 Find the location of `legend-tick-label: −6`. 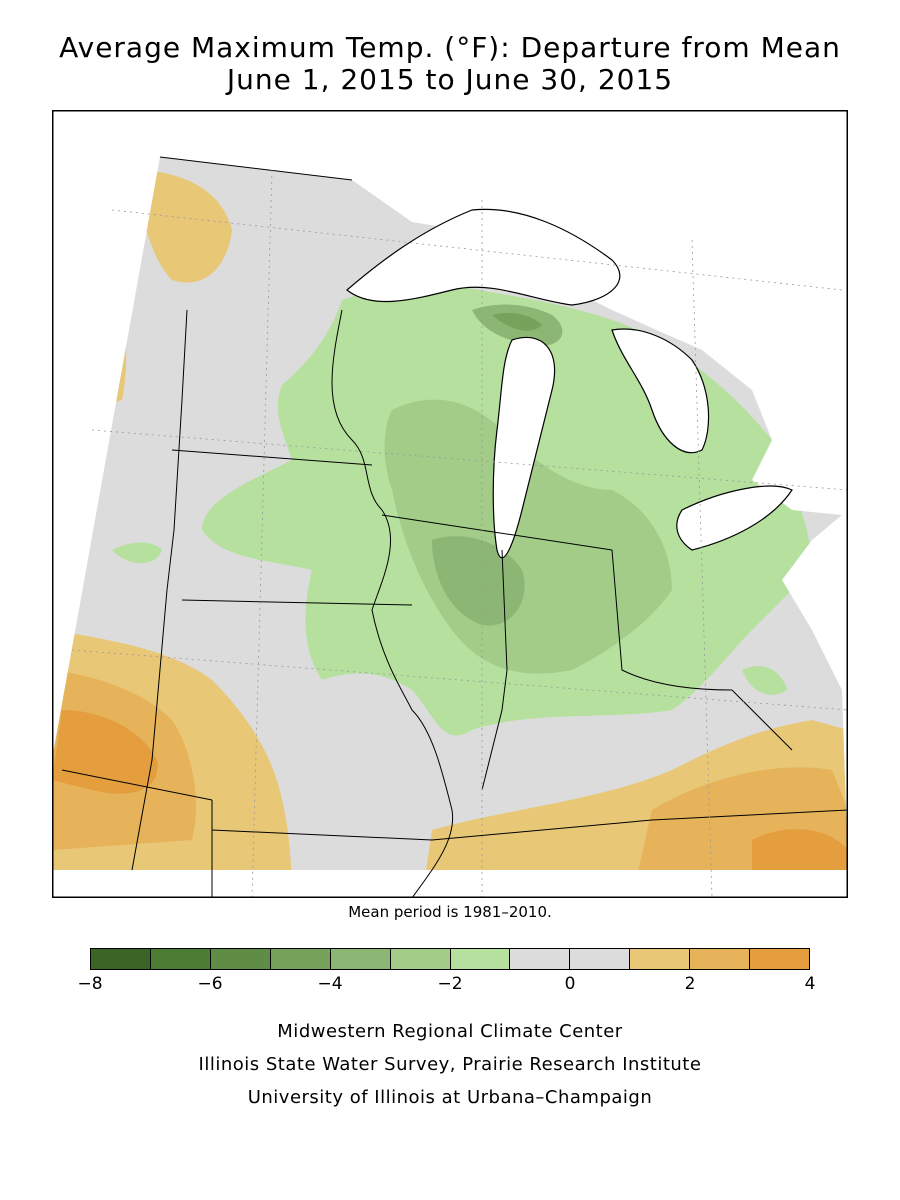

legend-tick-label: −6 is located at coordinates (210, 984).